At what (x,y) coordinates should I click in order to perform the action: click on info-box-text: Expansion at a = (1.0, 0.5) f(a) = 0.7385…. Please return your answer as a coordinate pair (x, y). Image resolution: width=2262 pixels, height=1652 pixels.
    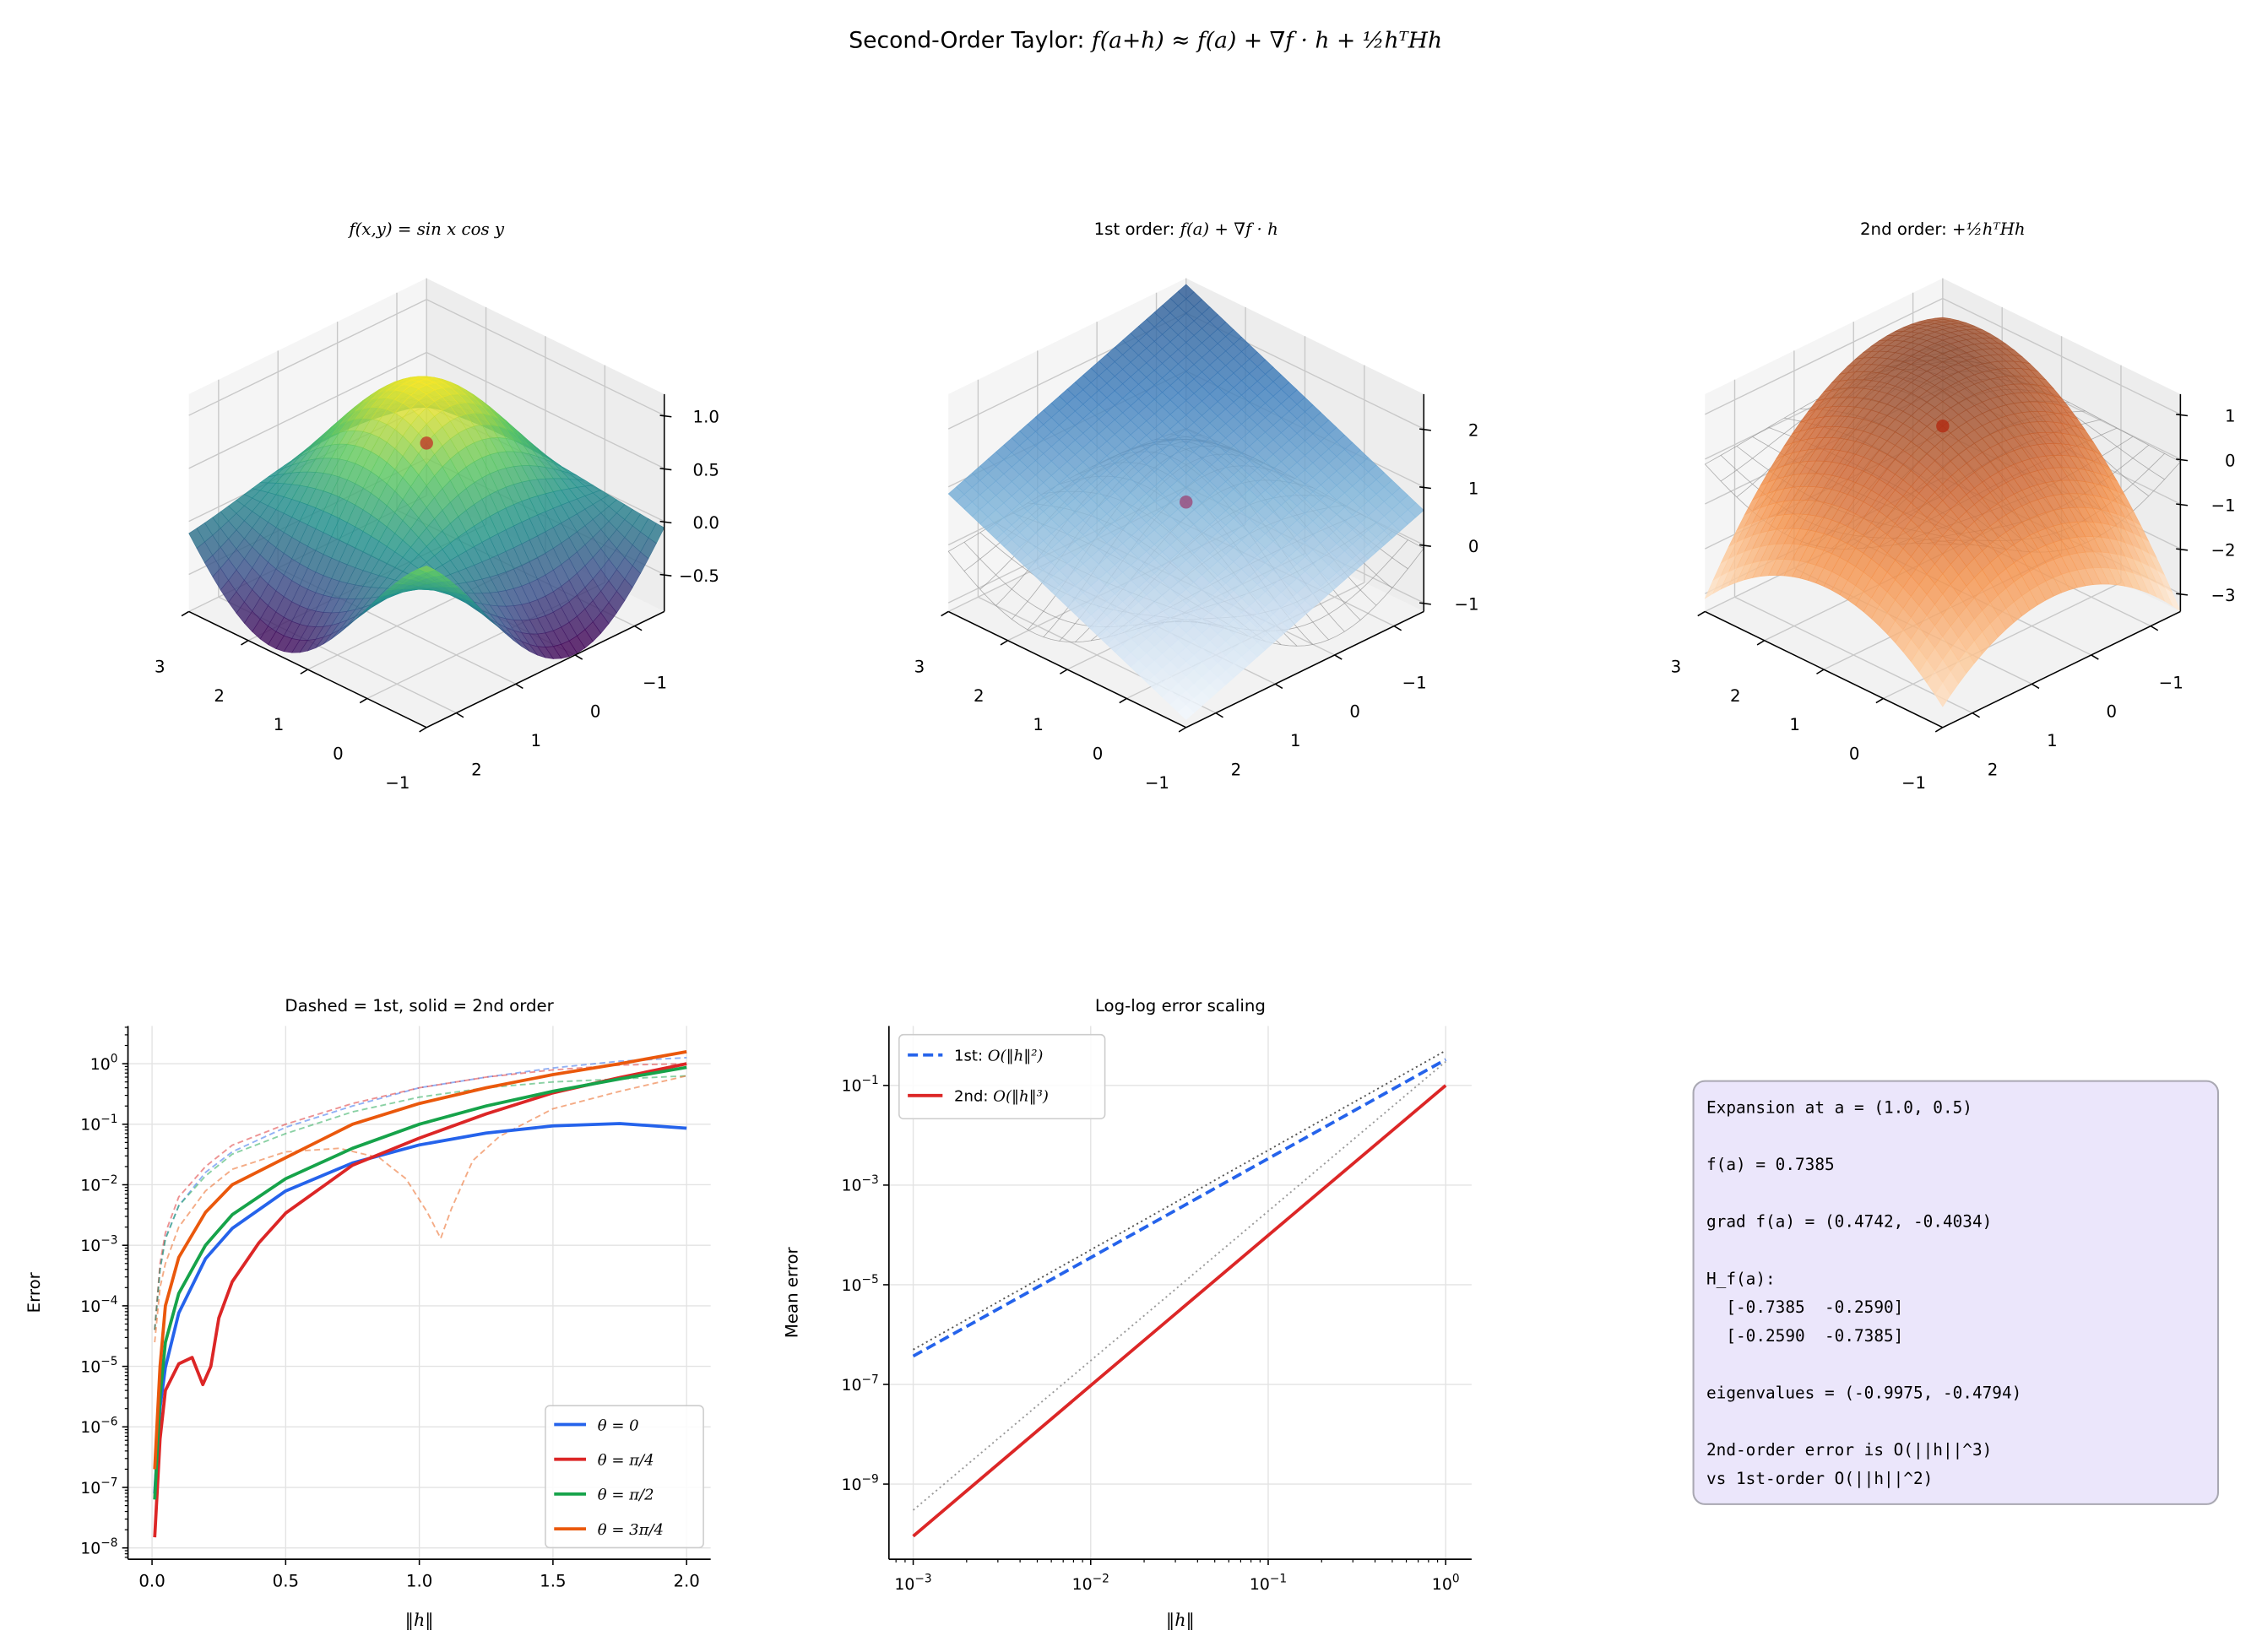
    Looking at the image, I should click on (1864, 1292).